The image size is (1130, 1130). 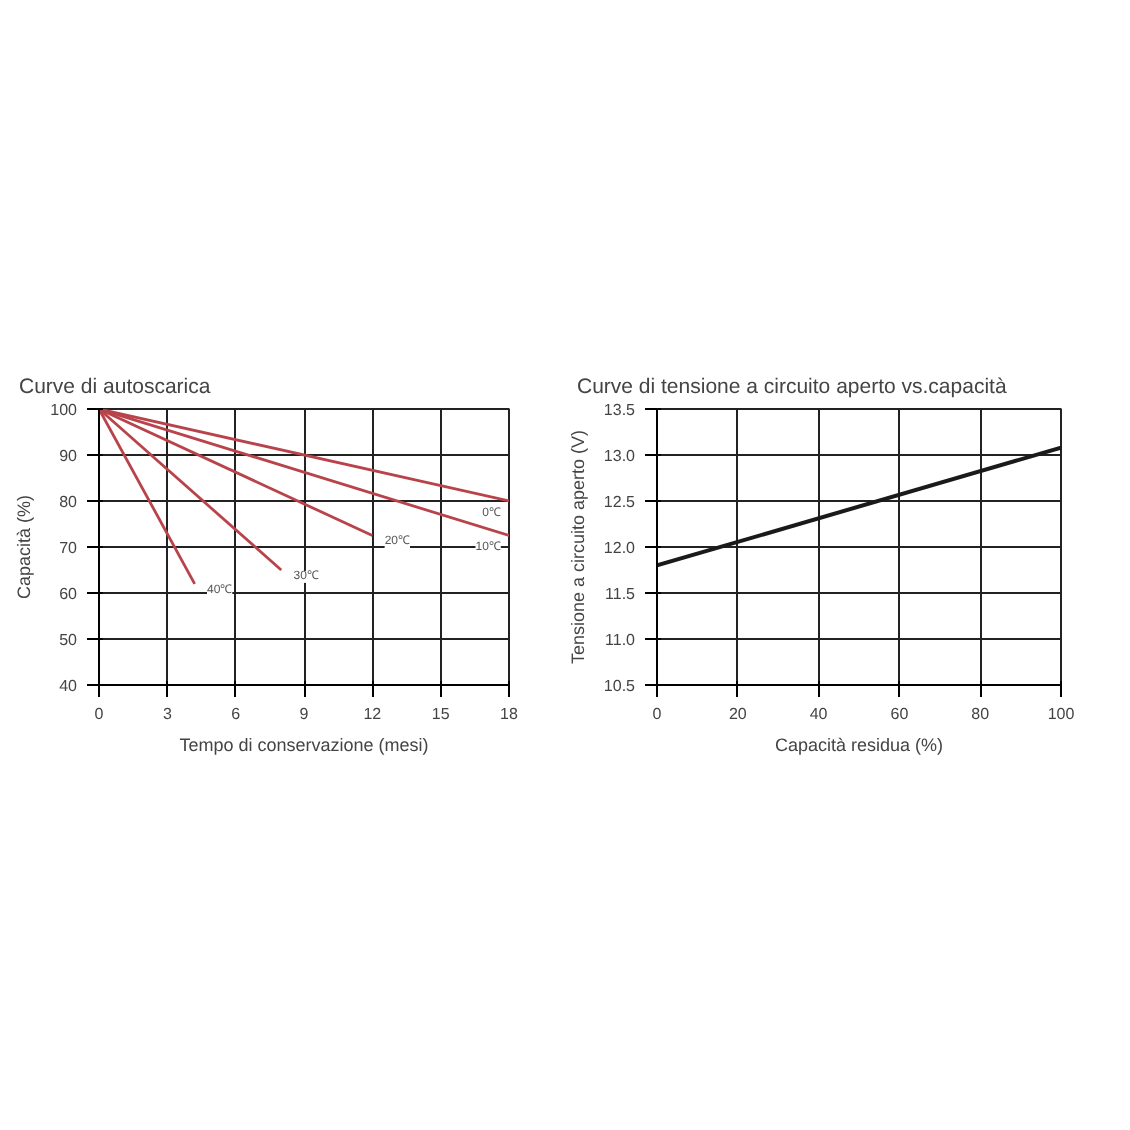 I want to click on x-tick-label: 9, so click(x=304, y=714).